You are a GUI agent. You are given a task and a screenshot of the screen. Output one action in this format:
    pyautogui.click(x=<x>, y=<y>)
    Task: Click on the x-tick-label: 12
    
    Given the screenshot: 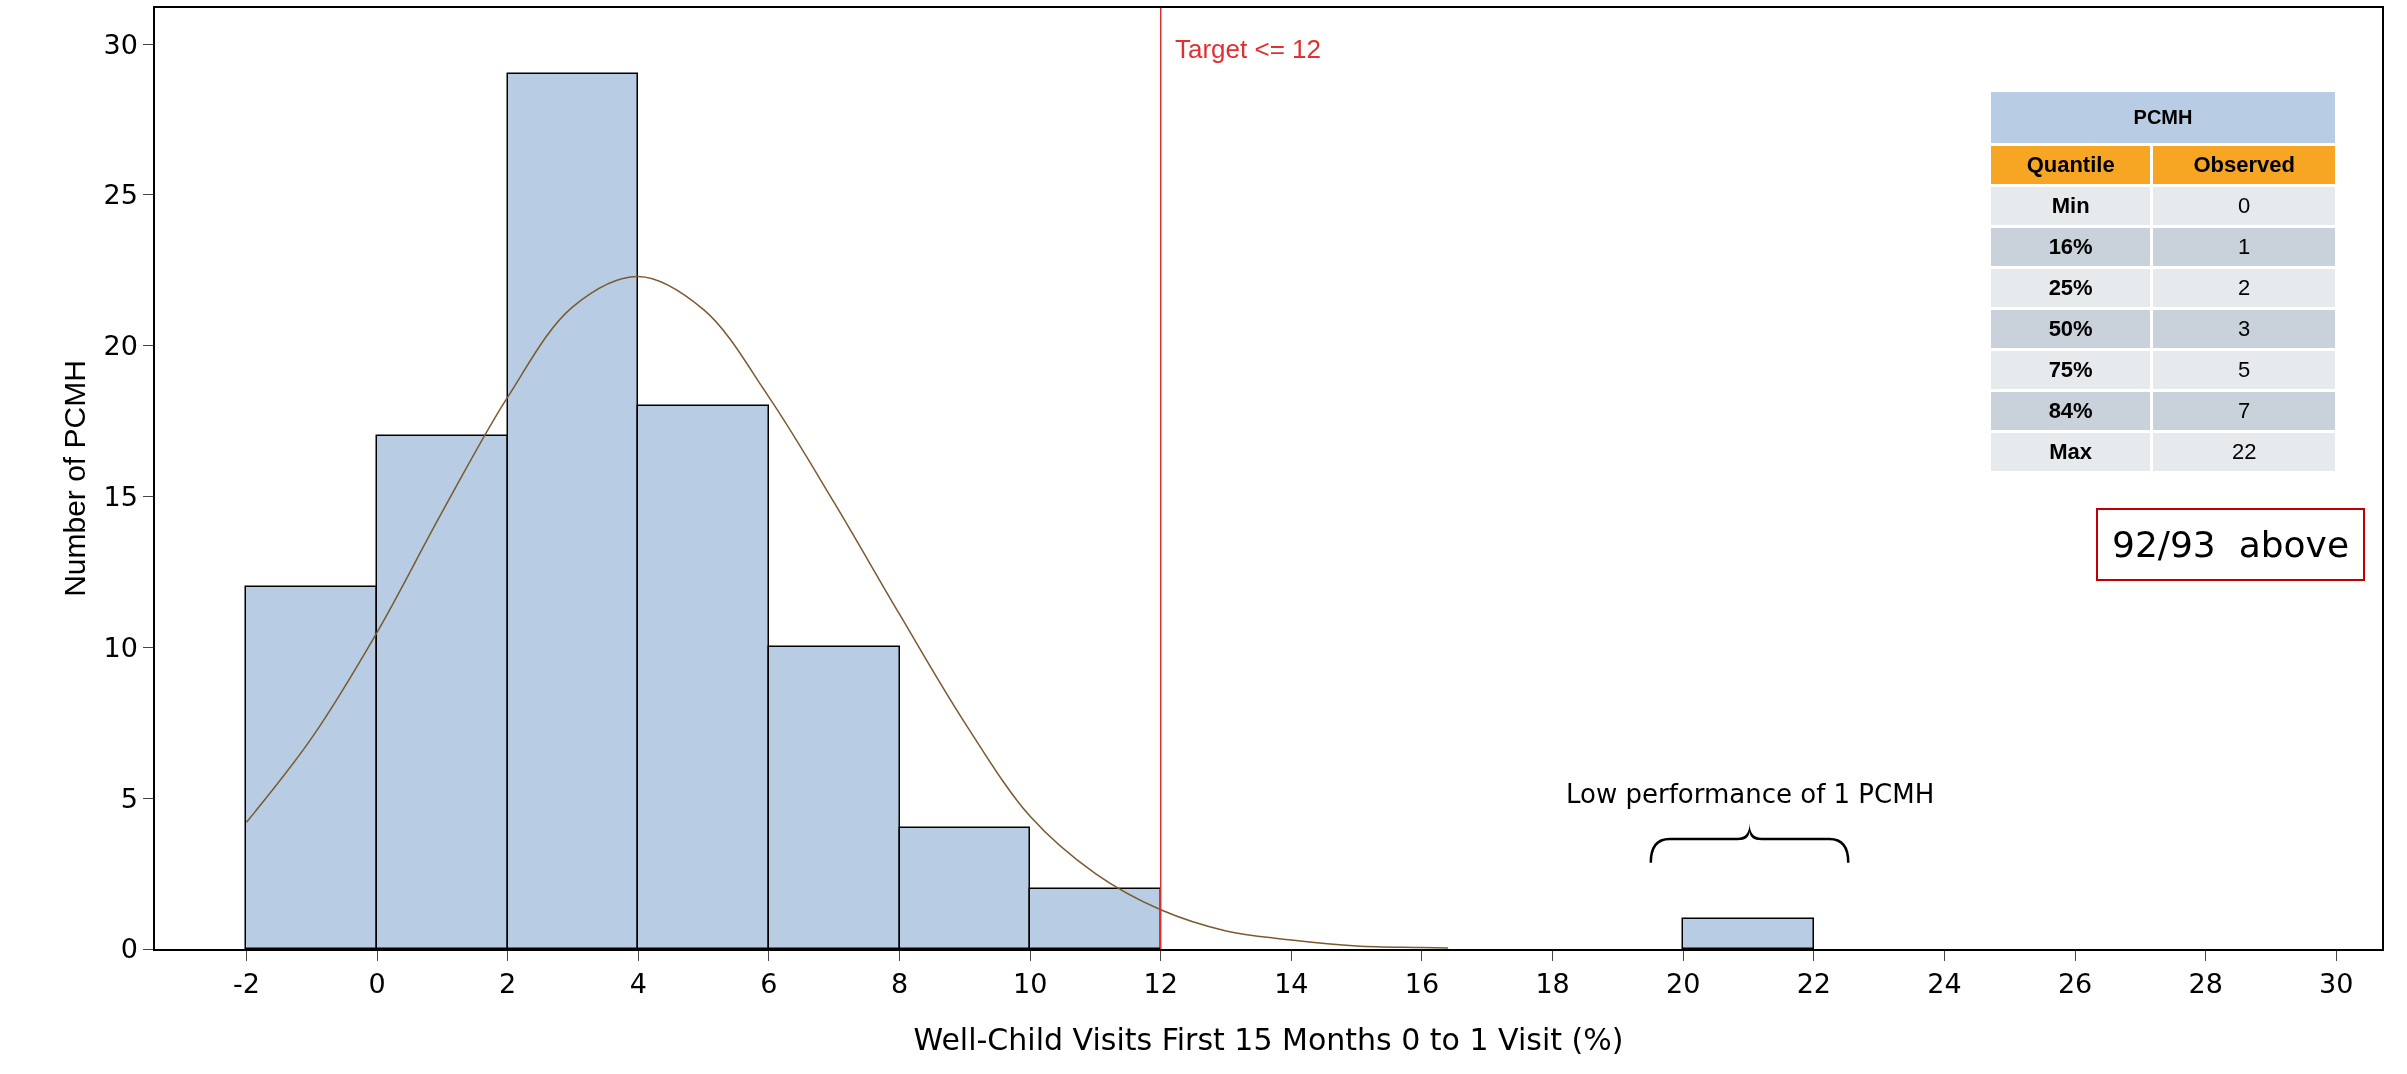 What is the action you would take?
    pyautogui.click(x=1160, y=984)
    